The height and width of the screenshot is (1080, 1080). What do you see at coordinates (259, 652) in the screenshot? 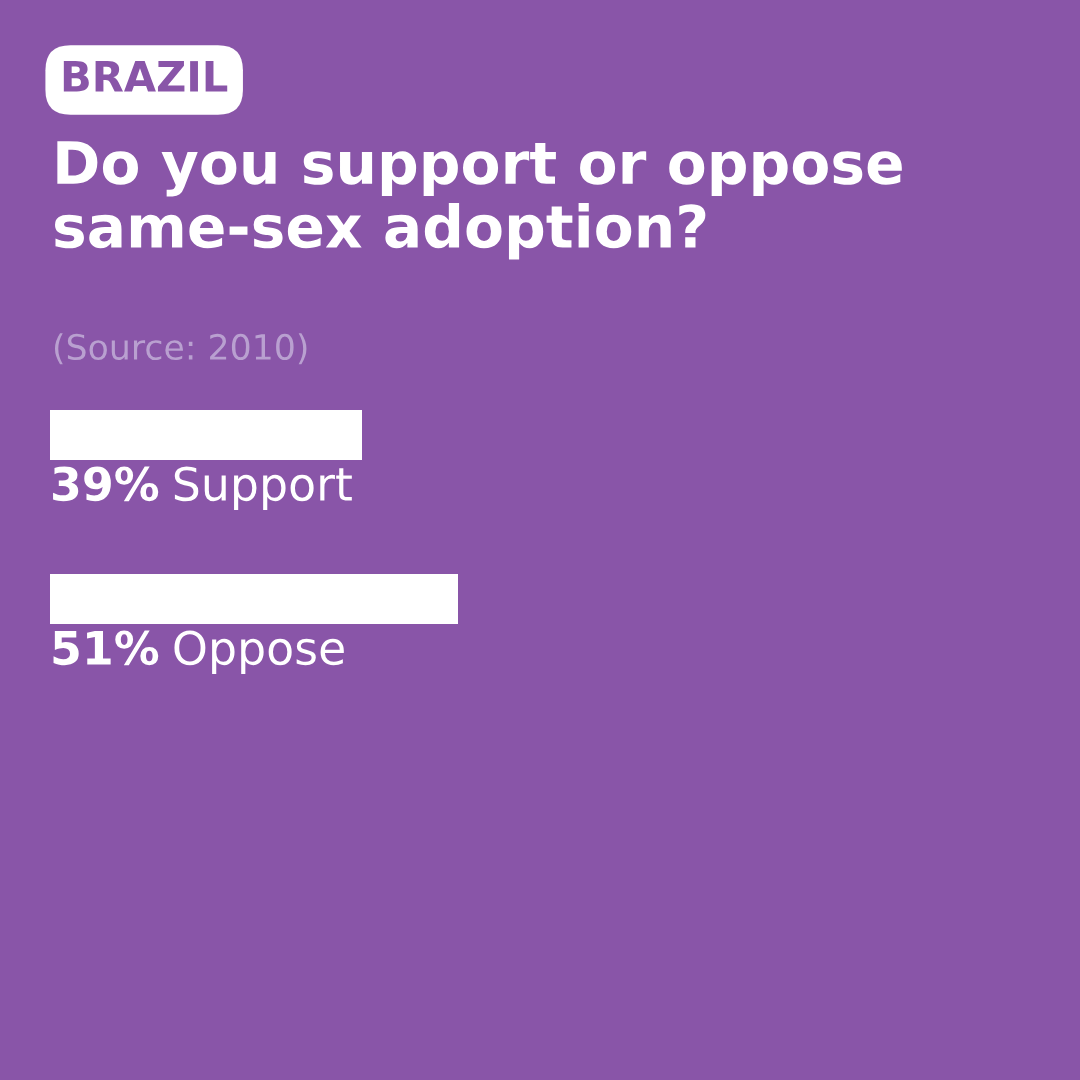
I see `y-tick-label: Oppose` at bounding box center [259, 652].